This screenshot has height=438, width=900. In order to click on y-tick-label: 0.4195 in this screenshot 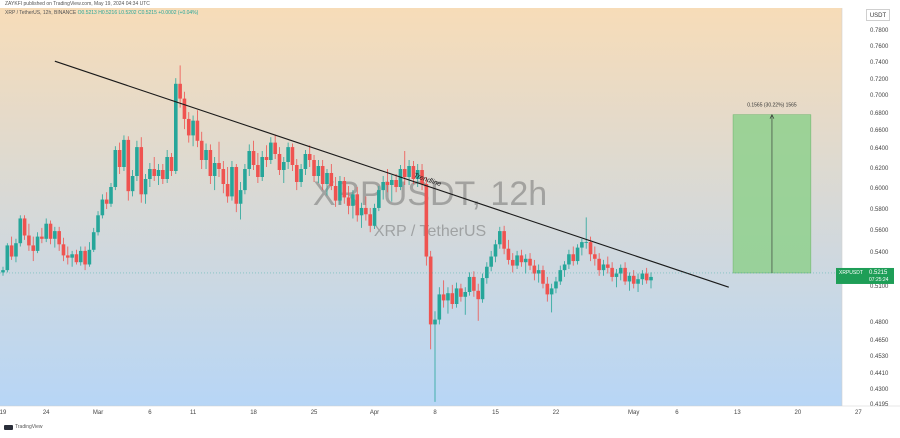, I will do `click(879, 405)`.